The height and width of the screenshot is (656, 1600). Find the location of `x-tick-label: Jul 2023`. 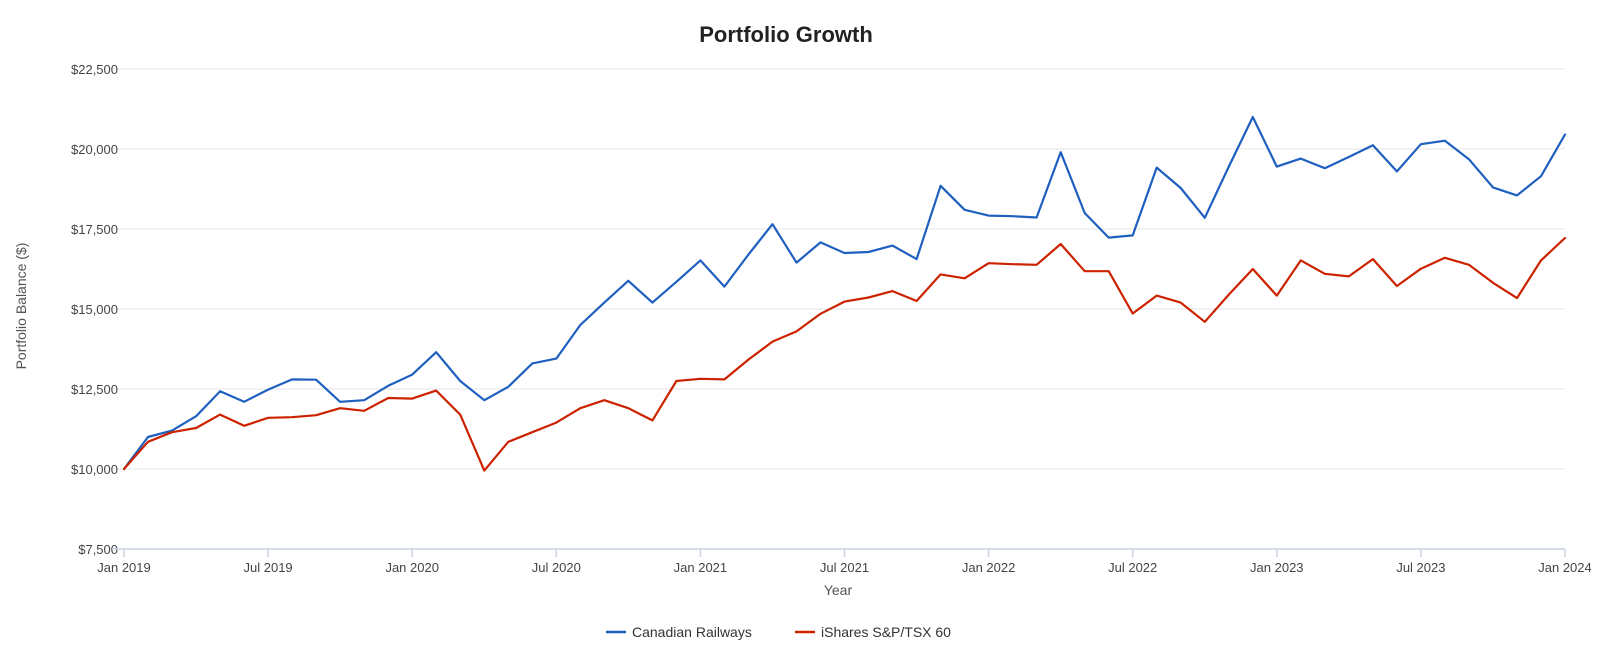

x-tick-label: Jul 2023 is located at coordinates (1420, 567).